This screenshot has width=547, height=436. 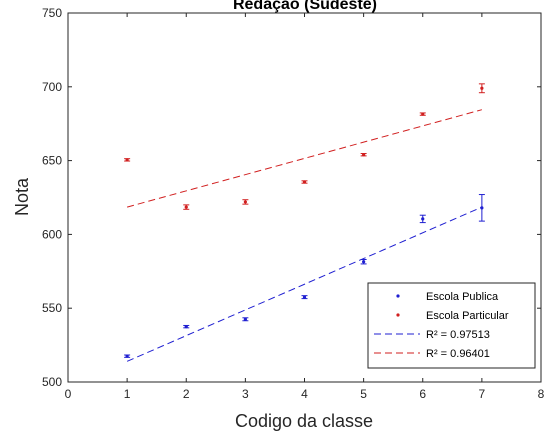 What do you see at coordinates (363, 394) in the screenshot?
I see `x-tick-label: 5` at bounding box center [363, 394].